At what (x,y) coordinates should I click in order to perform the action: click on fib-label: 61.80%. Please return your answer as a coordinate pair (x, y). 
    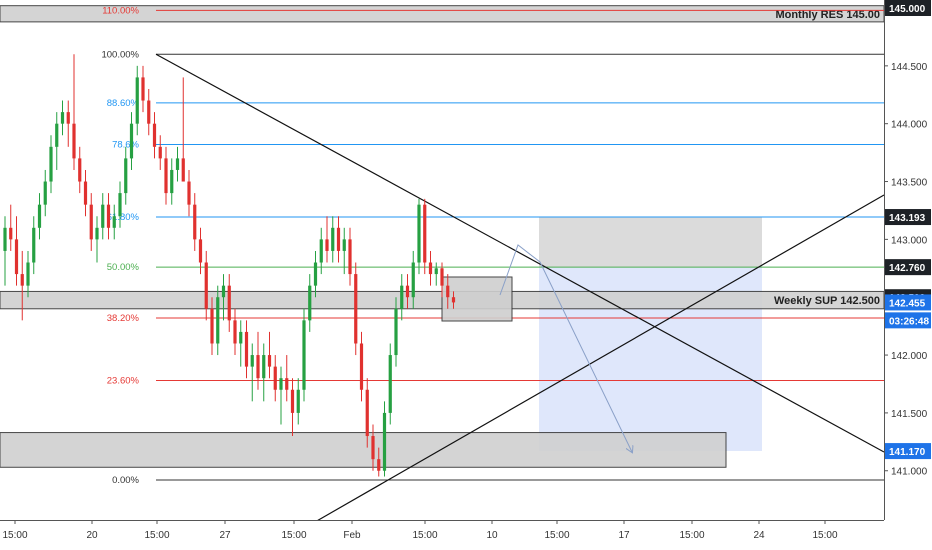
    Looking at the image, I should click on (123, 217).